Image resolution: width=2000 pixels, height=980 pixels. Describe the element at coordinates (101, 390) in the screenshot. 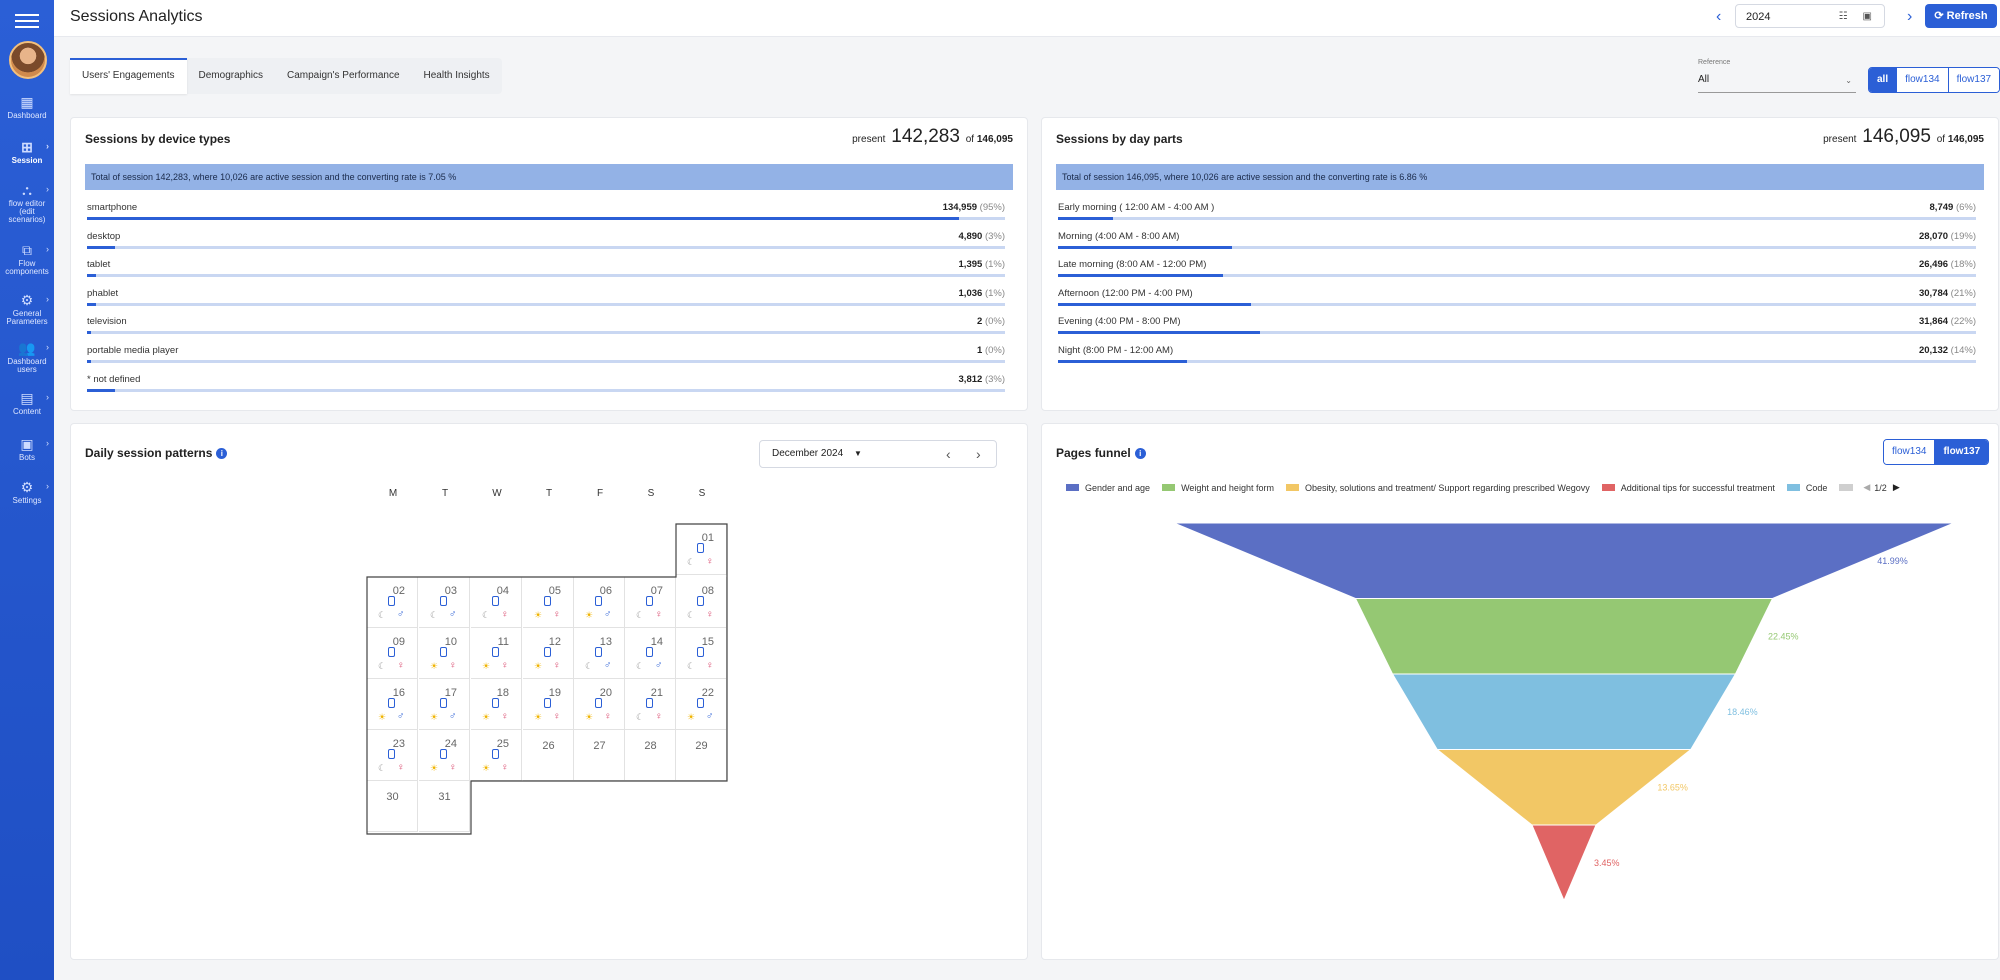

I see `progress-fill` at that location.